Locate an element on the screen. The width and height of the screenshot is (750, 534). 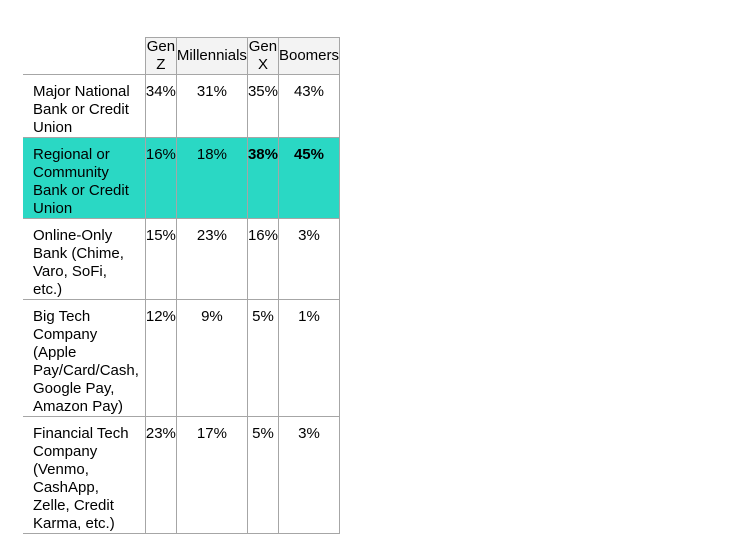
column-header-gen-z: Gen Z is located at coordinates (160, 56).